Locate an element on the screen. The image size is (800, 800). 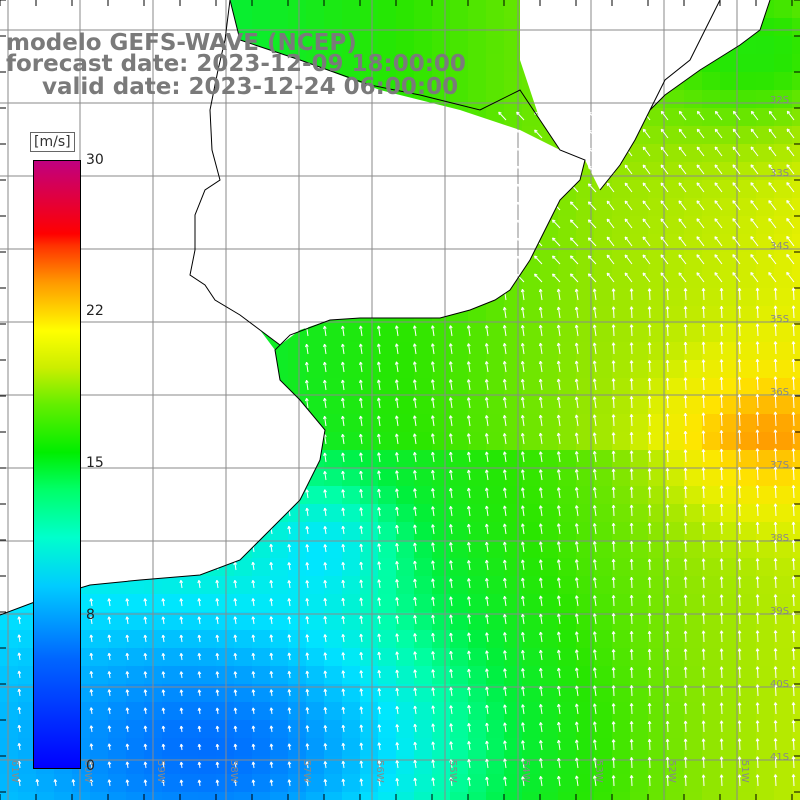
lon-label: 51W is located at coordinates (744, 771).